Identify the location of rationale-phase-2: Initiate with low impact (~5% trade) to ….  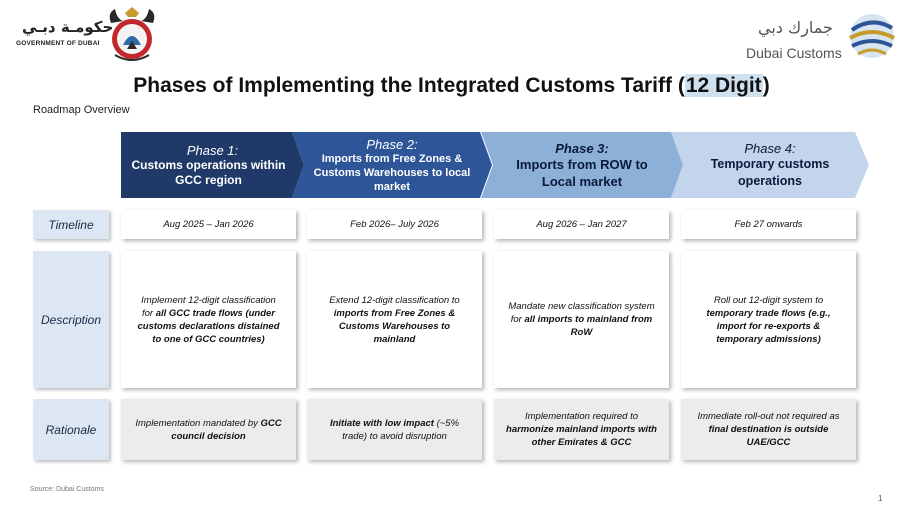
(394, 429).